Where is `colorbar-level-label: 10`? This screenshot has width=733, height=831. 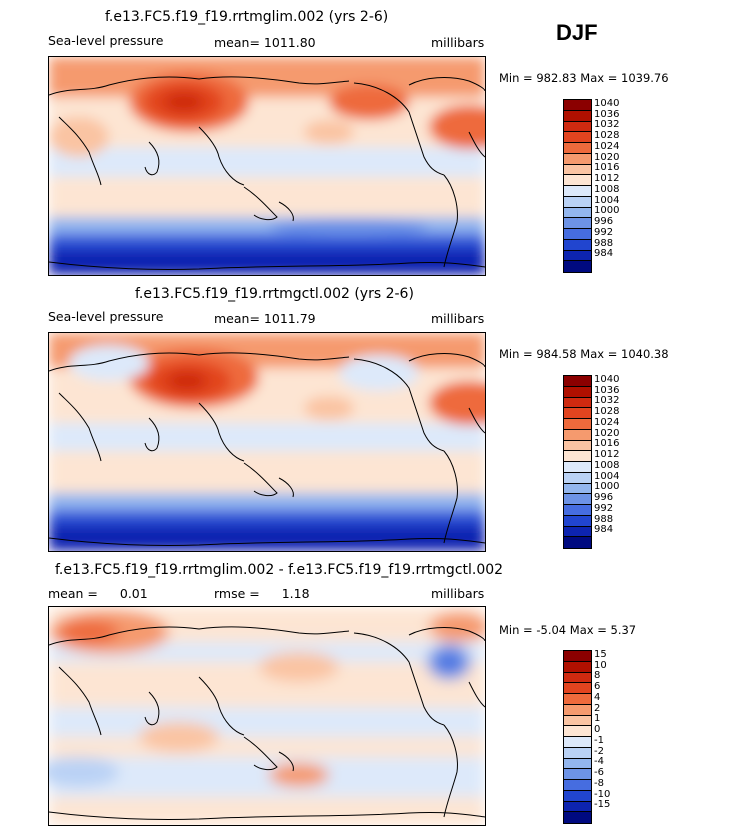 colorbar-level-label: 10 is located at coordinates (600, 665).